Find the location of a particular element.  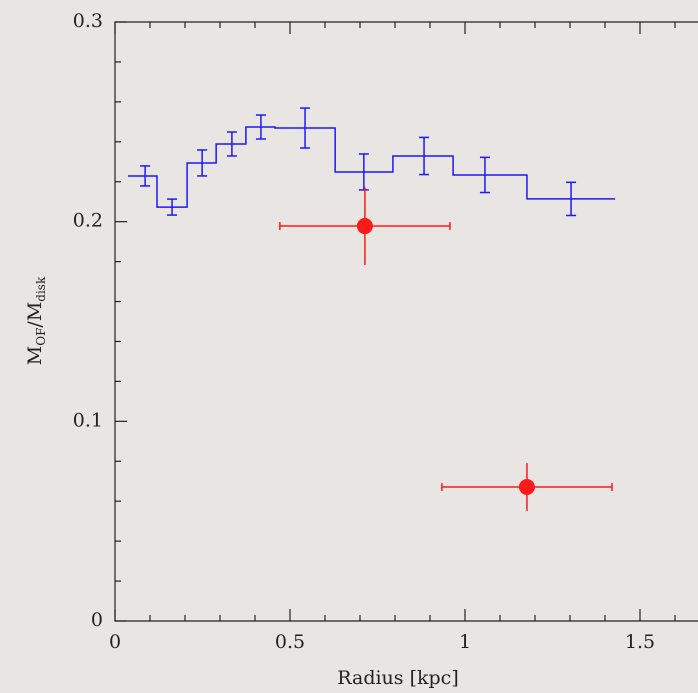

x-axis-label: Radius [kpc] is located at coordinates (397, 678).